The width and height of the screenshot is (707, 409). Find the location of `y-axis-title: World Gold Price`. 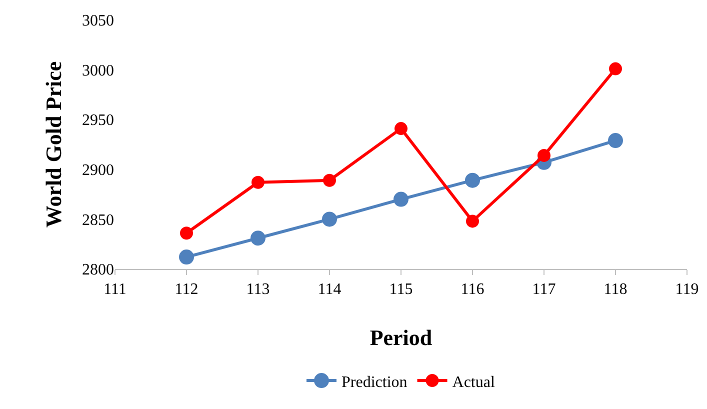

y-axis-title: World Gold Price is located at coordinates (53, 144).